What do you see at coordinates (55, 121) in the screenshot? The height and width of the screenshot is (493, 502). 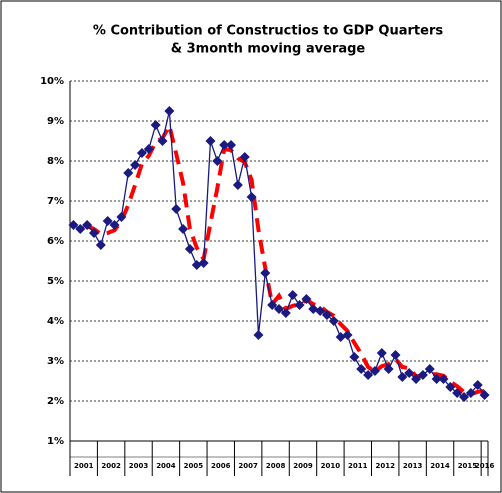 I see `y-tick-label: 9%` at bounding box center [55, 121].